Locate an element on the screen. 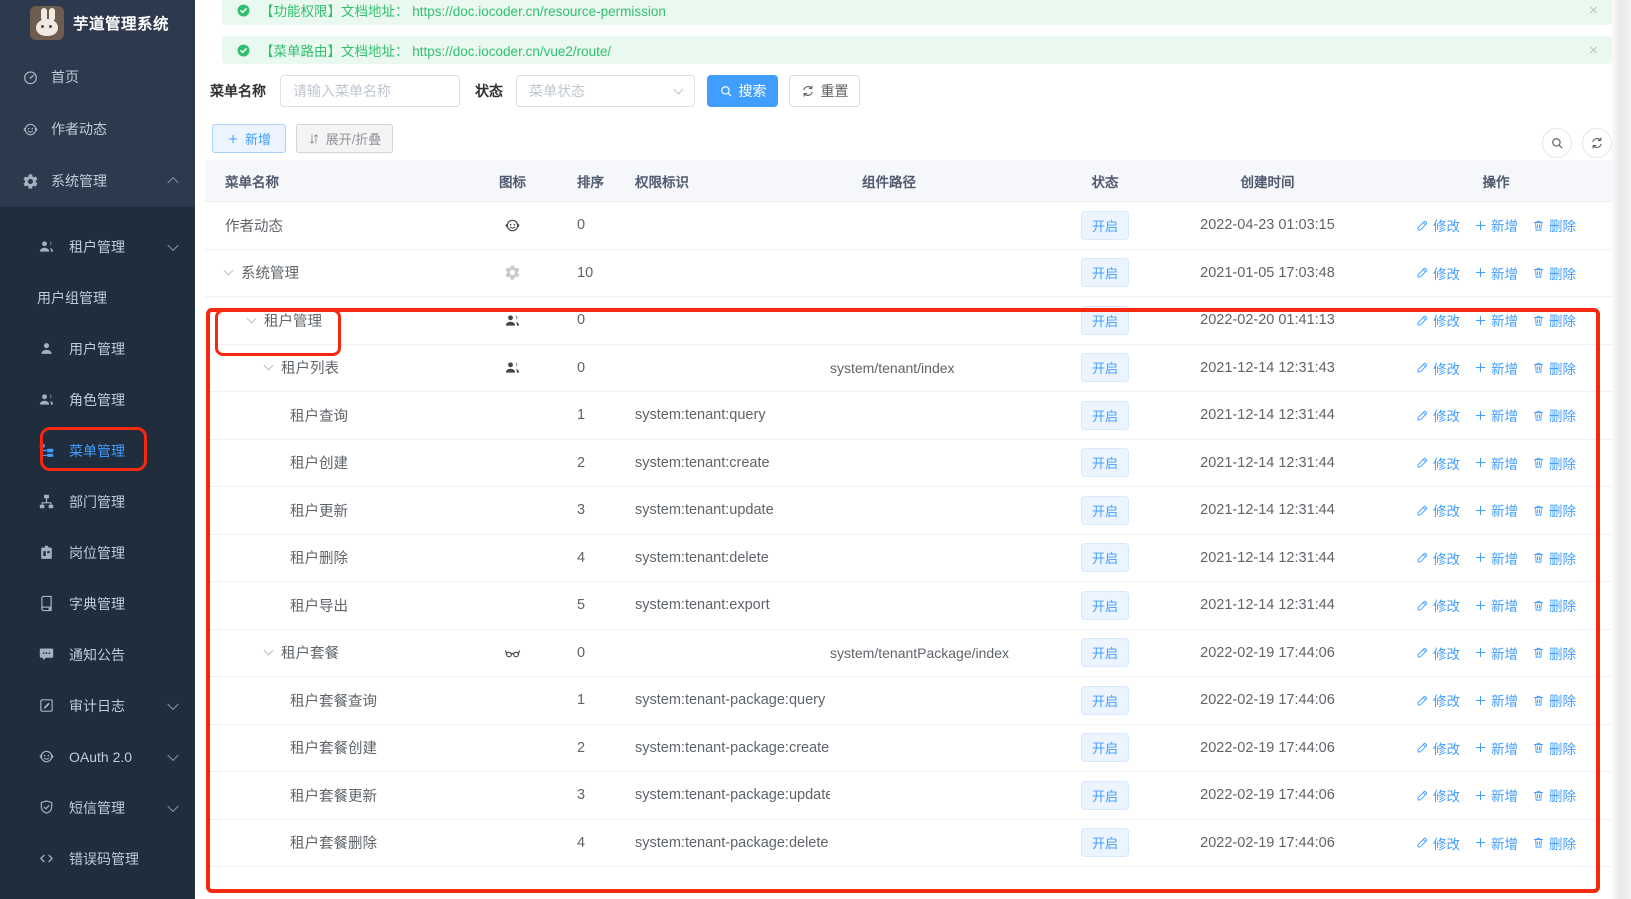 The image size is (1631, 899). sidebar-item-作者动态: 作者动态 is located at coordinates (97, 129).